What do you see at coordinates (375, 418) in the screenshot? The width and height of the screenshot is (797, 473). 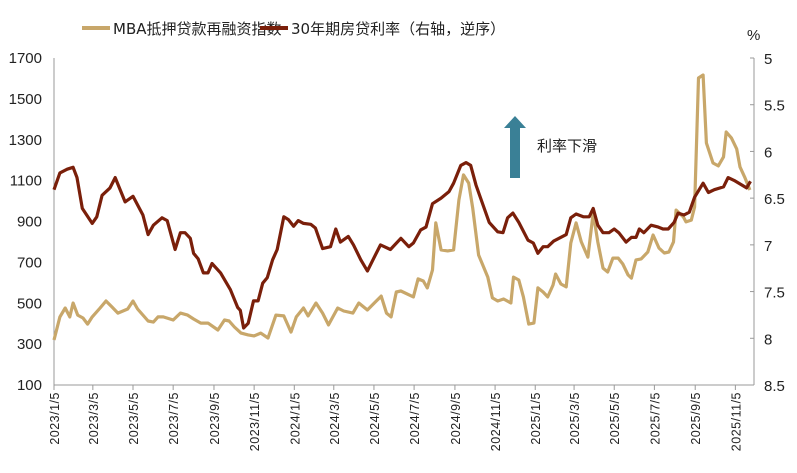 I see `x-tick-label: 2024/5/5` at bounding box center [375, 418].